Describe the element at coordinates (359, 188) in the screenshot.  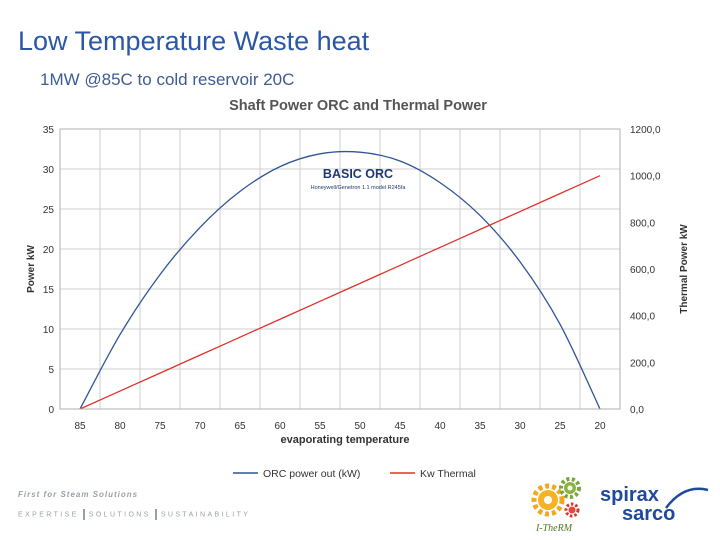
I see `annotation-subtitle: Honeywell/Genetron 1.1 model R245fa` at that location.